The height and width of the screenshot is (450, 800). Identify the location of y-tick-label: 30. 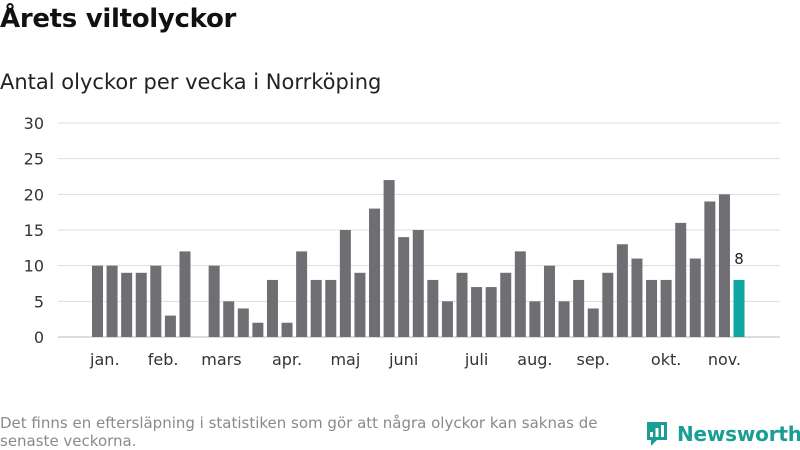
(34, 123).